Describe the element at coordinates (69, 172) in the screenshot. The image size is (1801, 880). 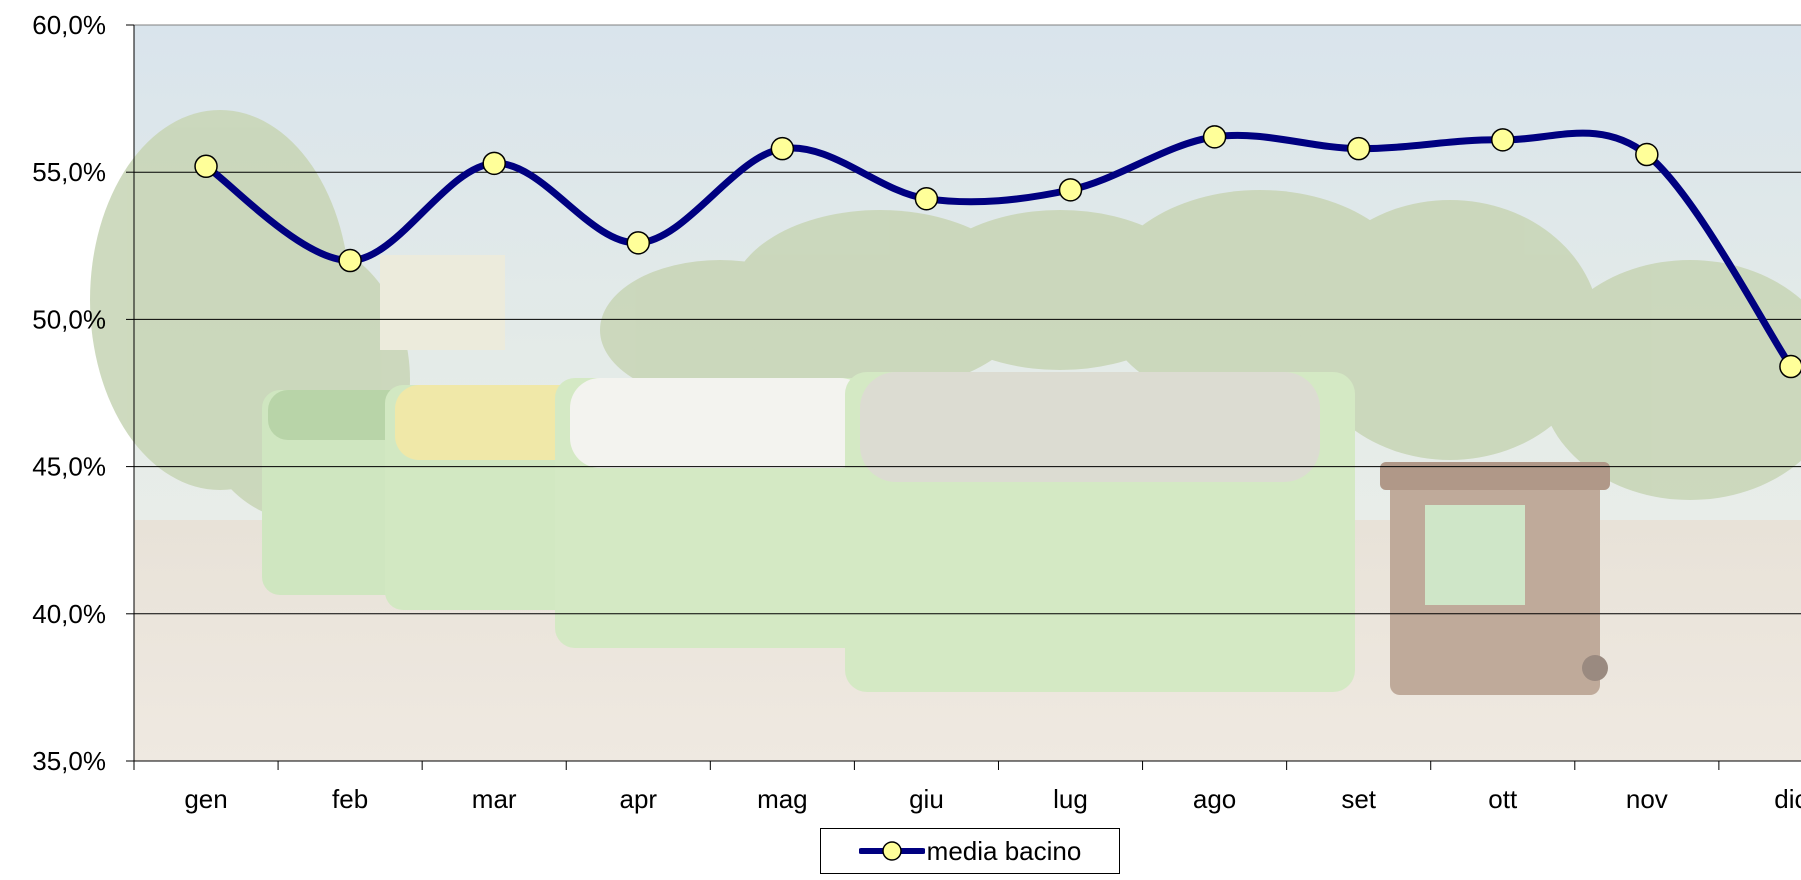
I see `y-tick-label: 55,0%` at that location.